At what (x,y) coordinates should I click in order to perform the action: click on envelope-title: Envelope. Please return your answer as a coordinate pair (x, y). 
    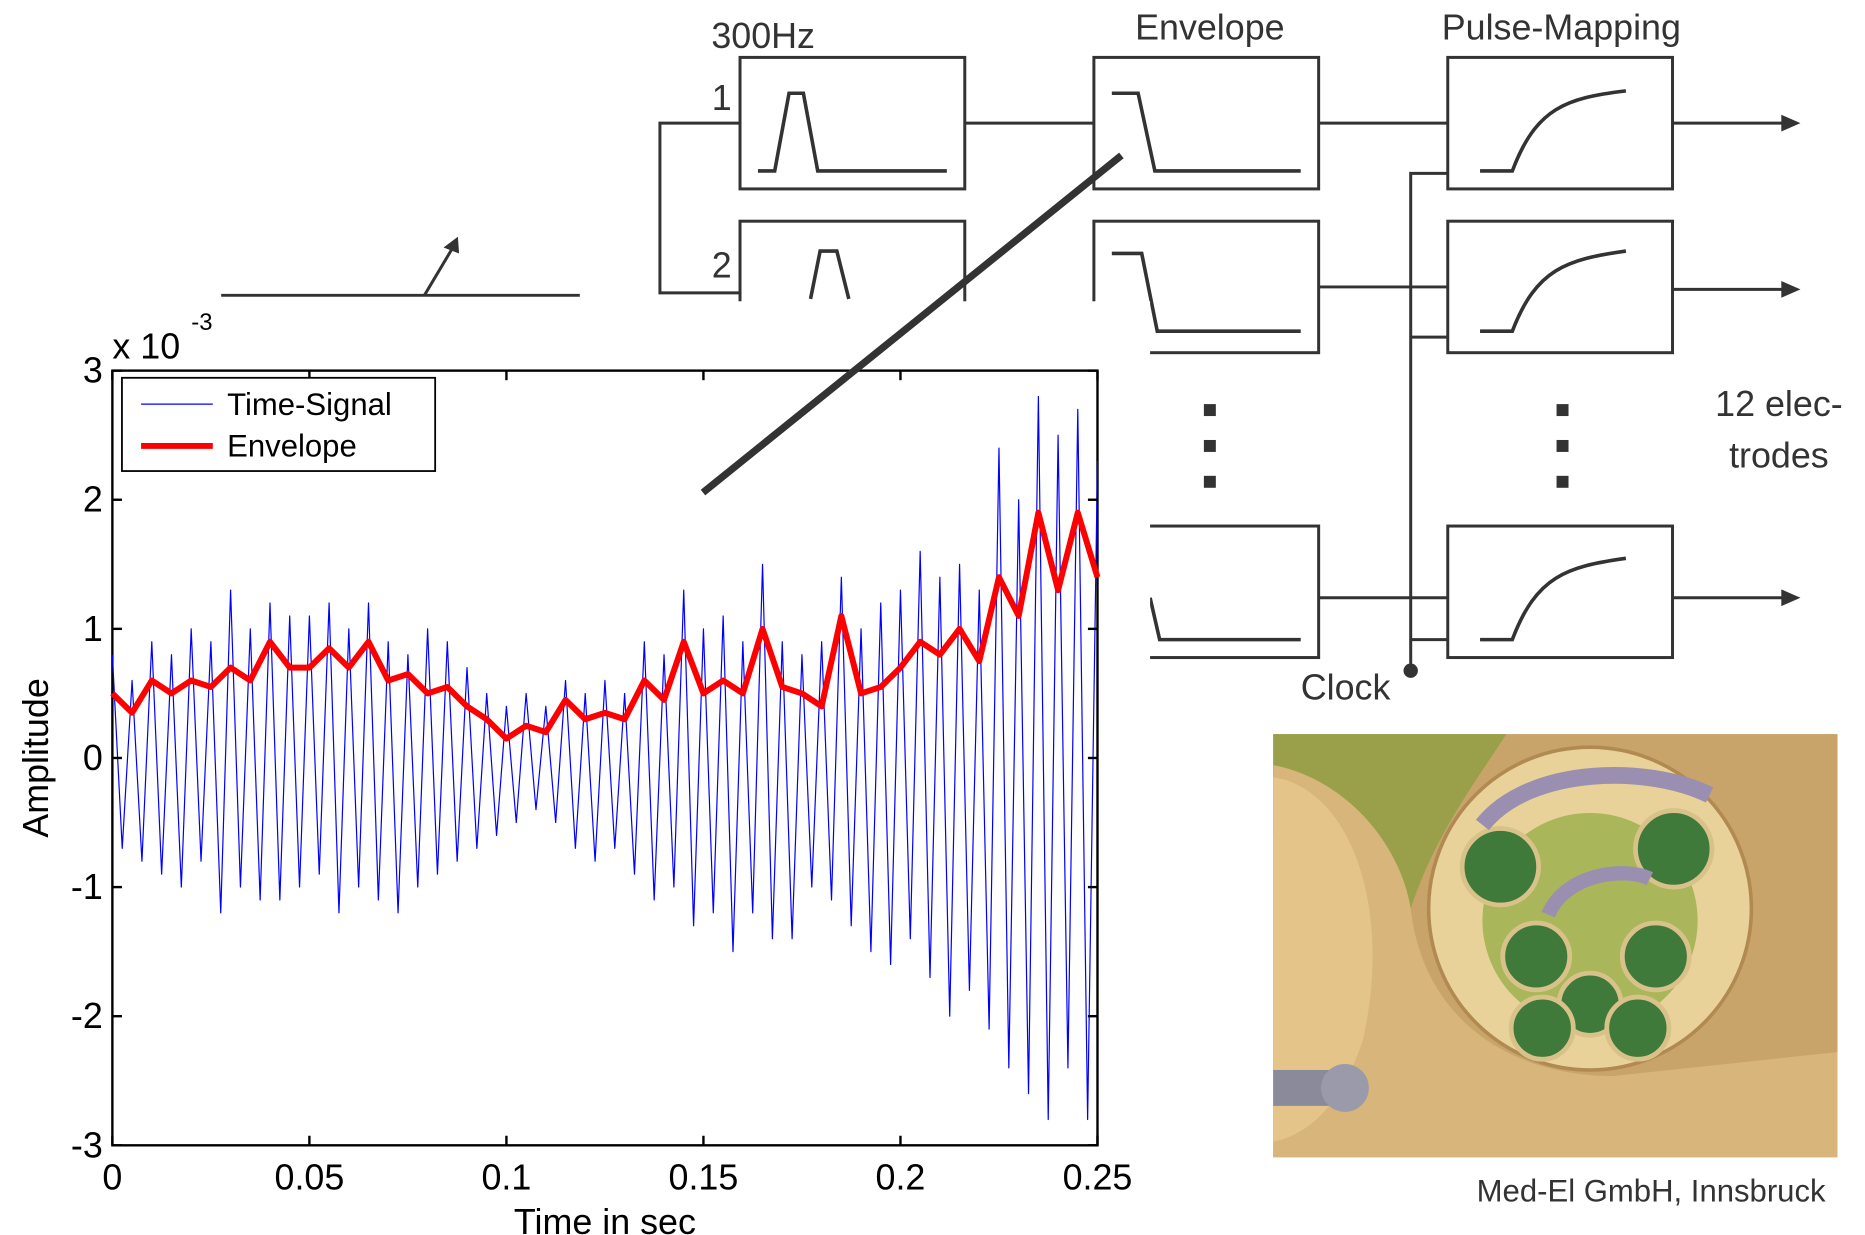
    Looking at the image, I should click on (1210, 27).